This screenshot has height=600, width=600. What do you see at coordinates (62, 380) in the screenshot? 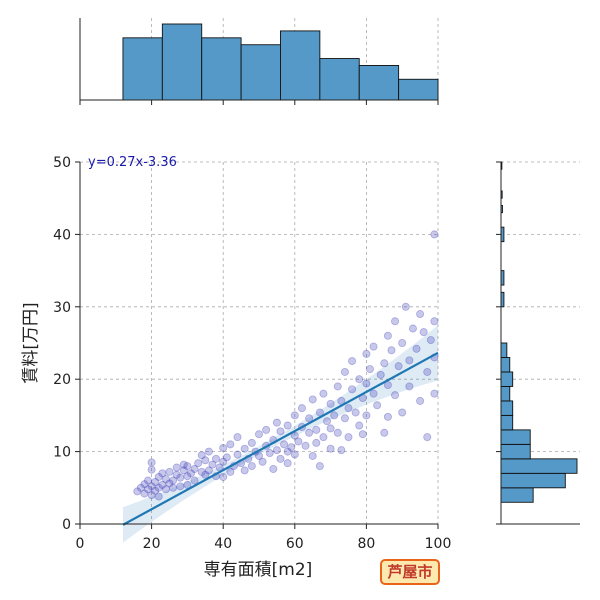
I see `y-tick-label: 20` at bounding box center [62, 380].